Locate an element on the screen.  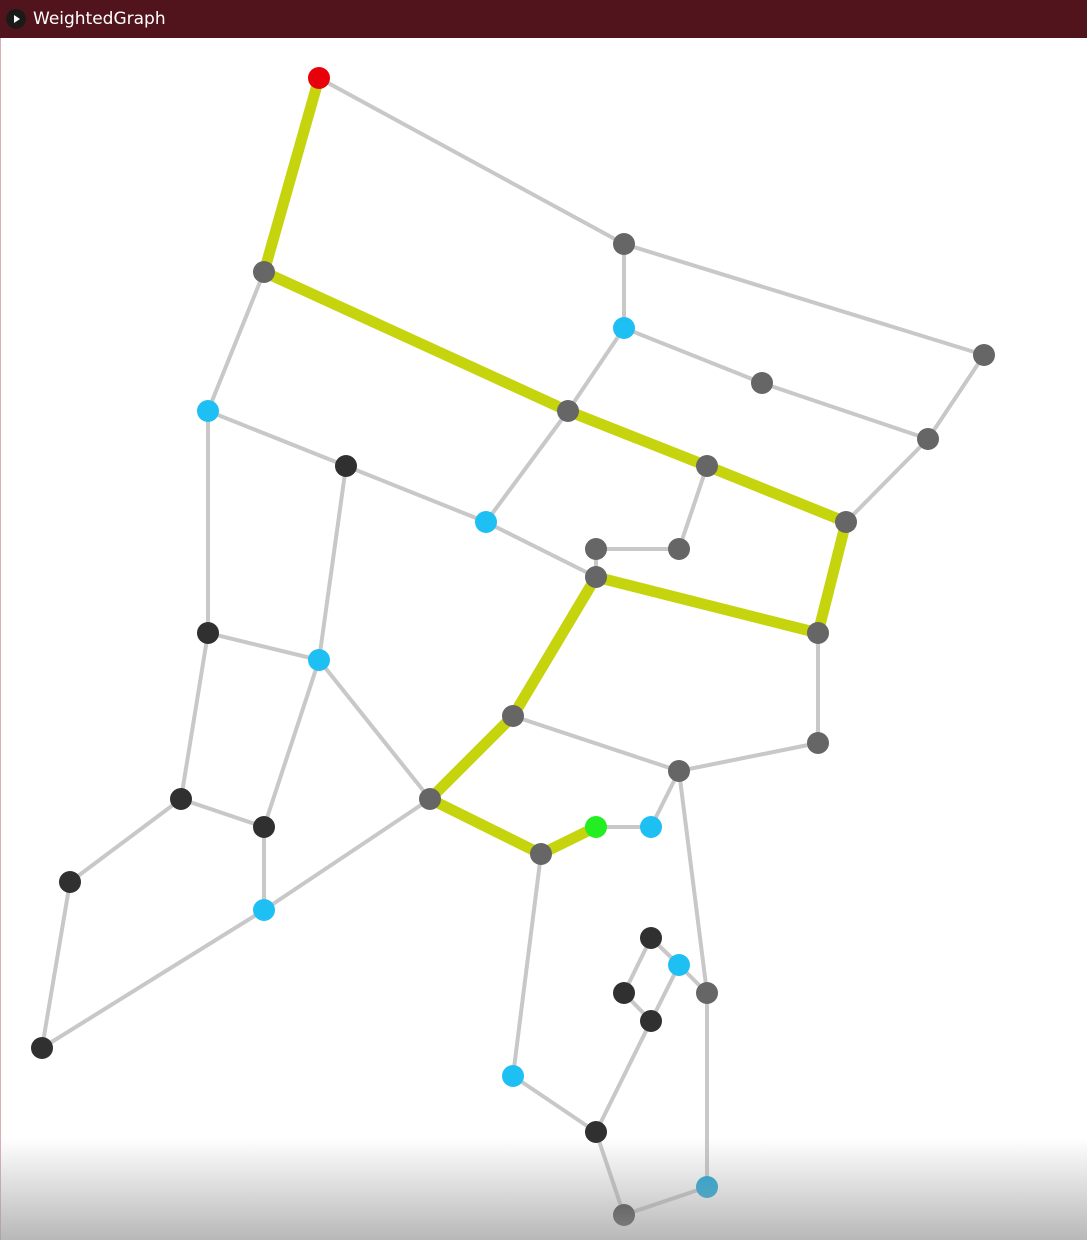
title-bar: WeightedGraph is located at coordinates (543, 19).